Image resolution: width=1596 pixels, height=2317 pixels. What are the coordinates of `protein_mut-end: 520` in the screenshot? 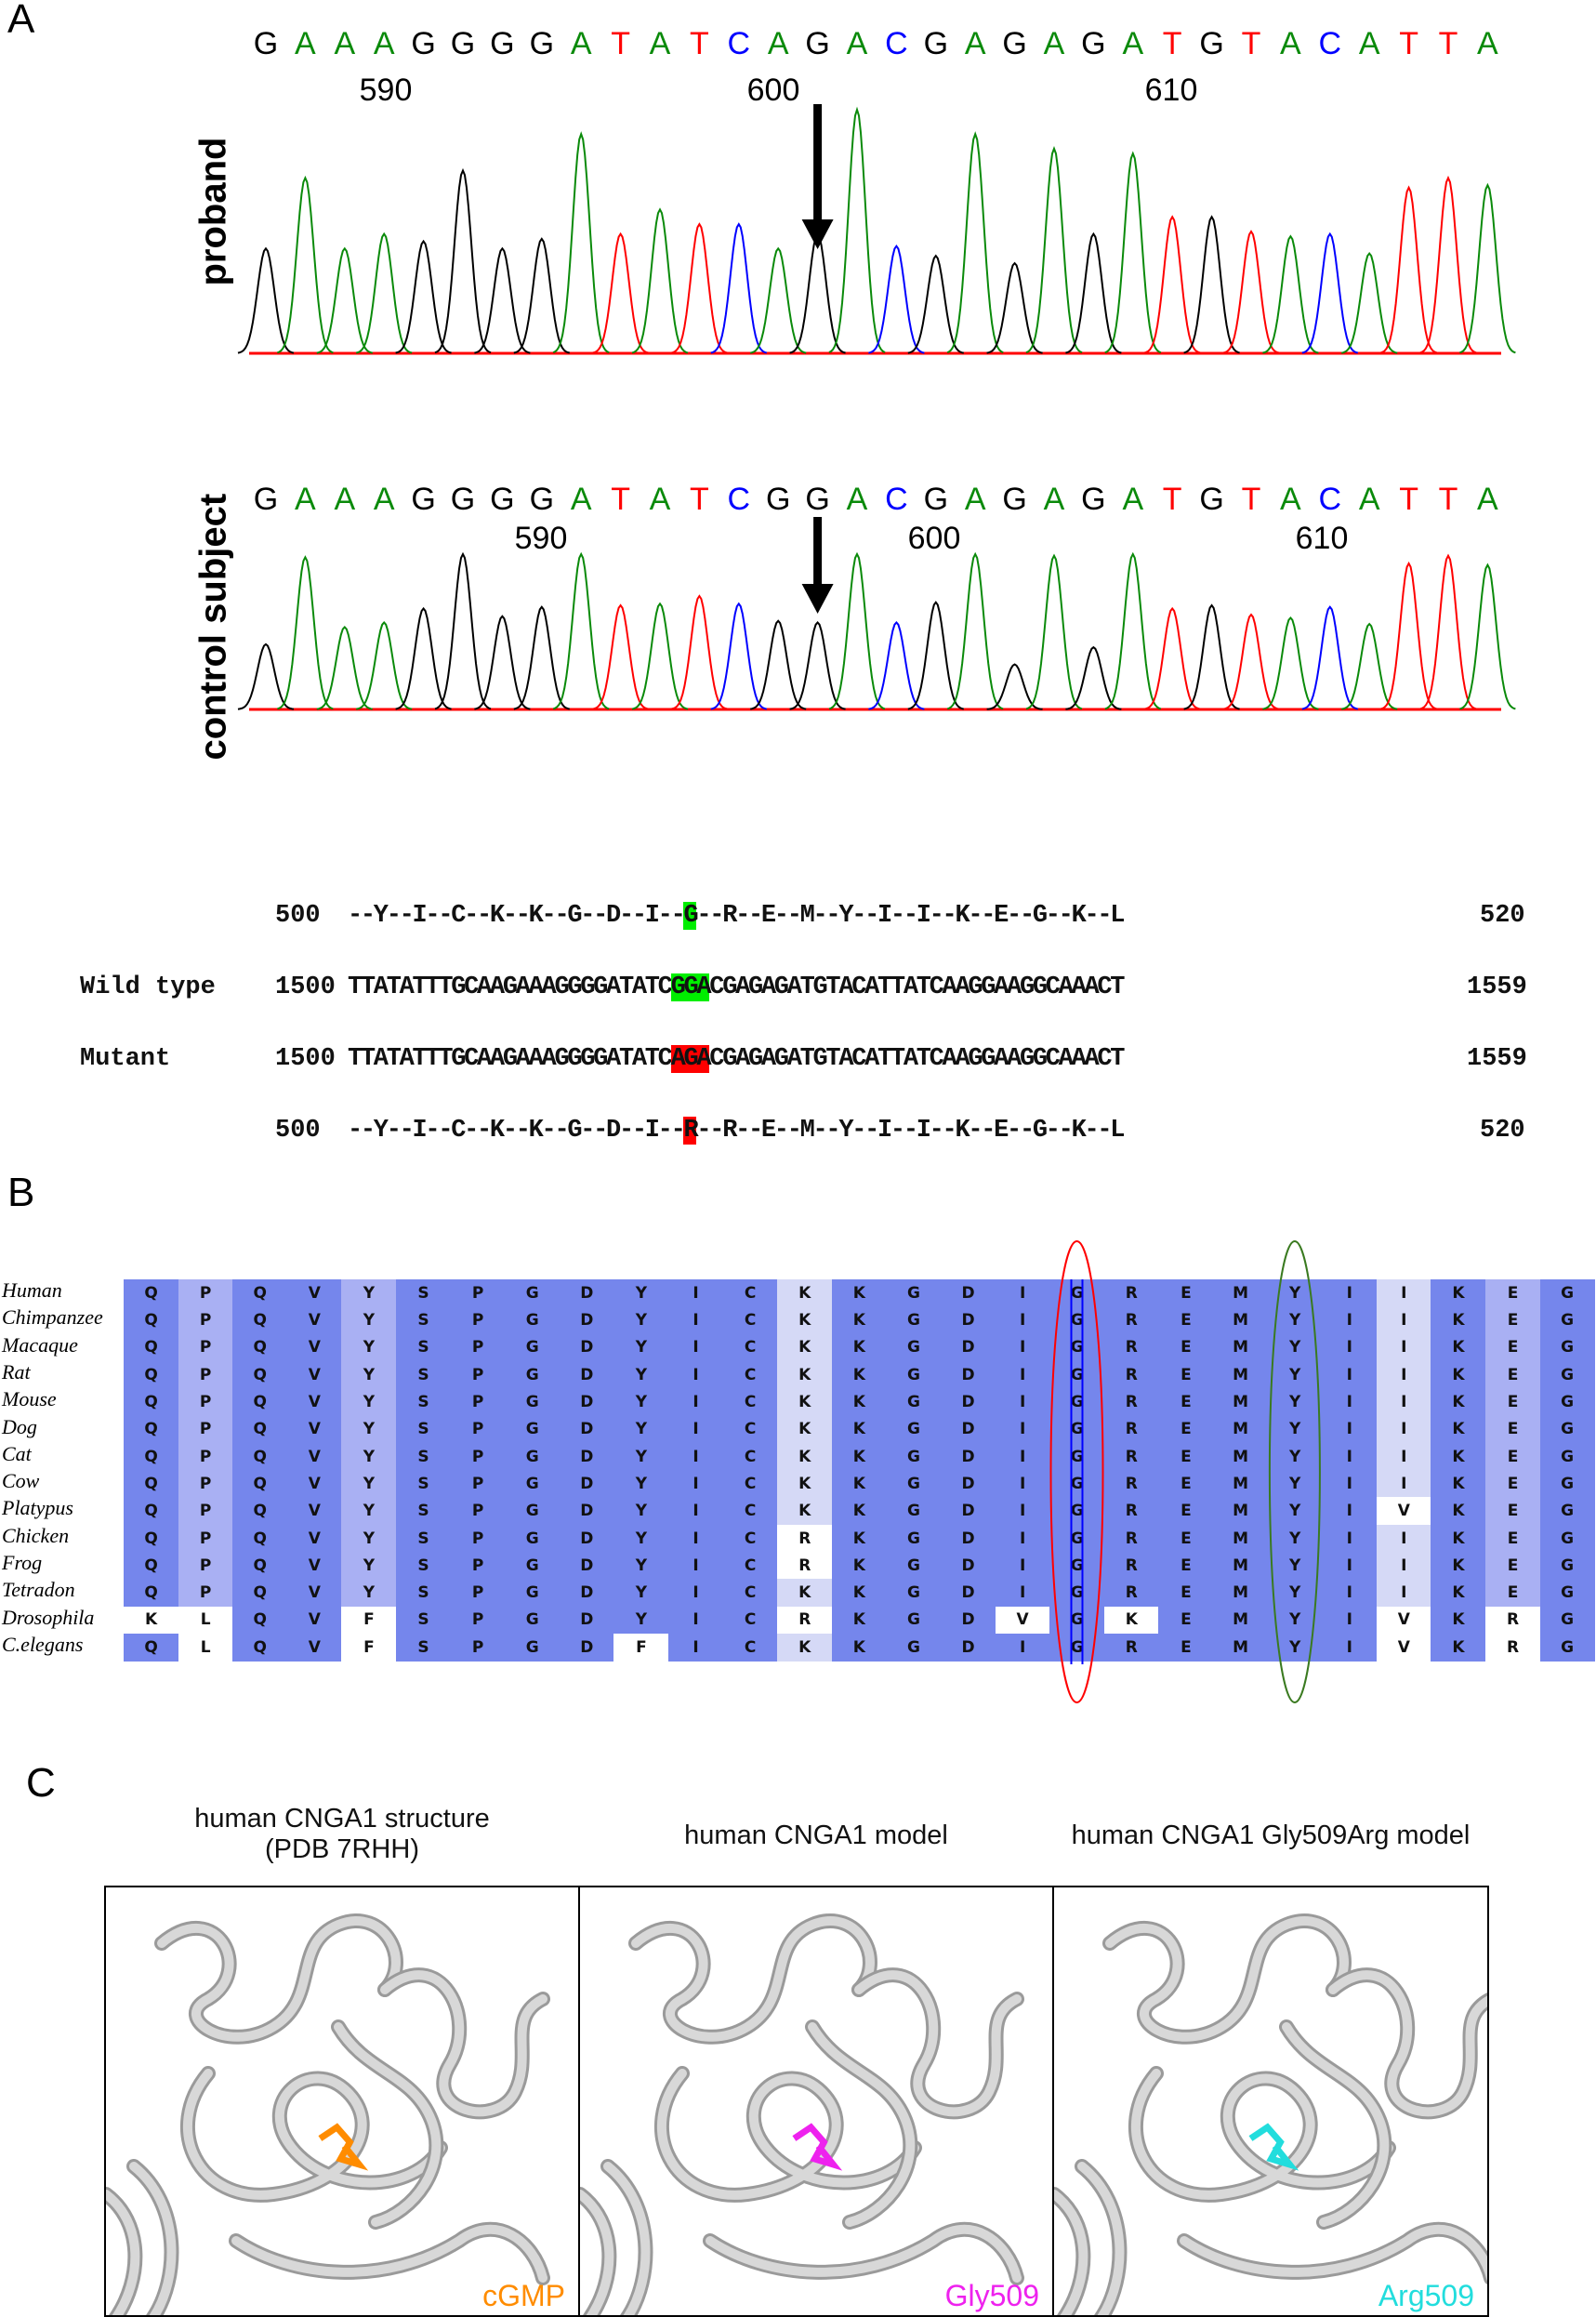 It's located at (1502, 1131).